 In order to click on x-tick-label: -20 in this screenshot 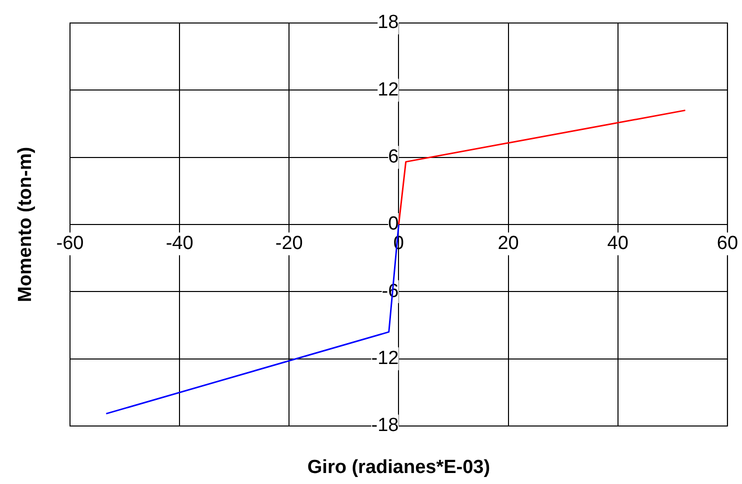, I will do `click(289, 243)`.